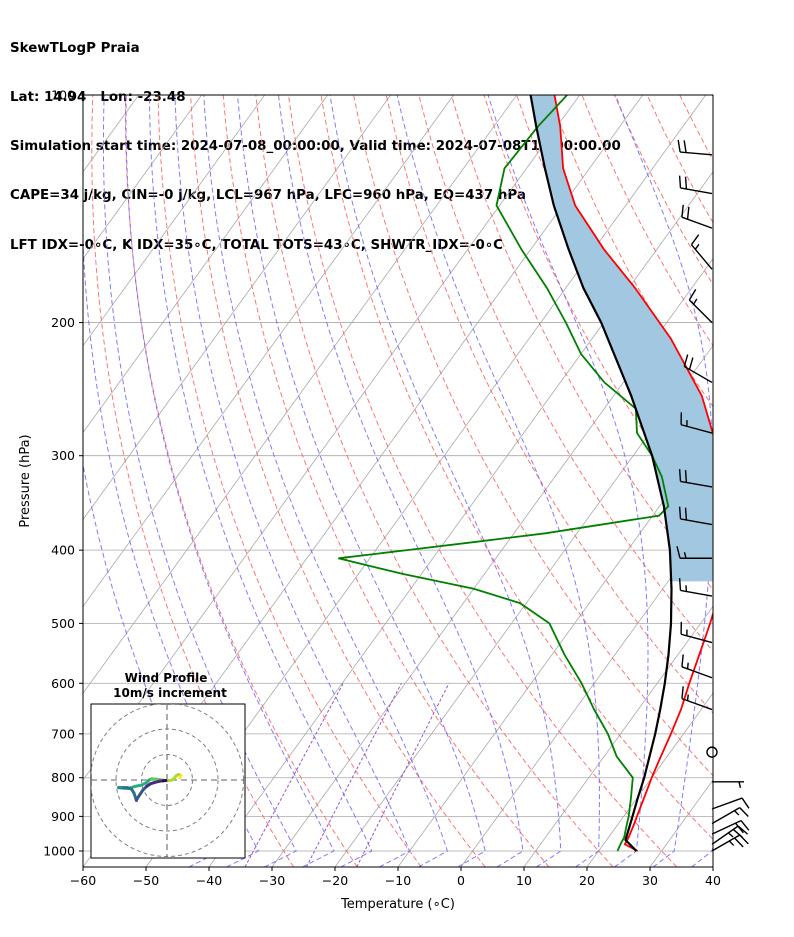 The image size is (794, 937). What do you see at coordinates (25, 480) in the screenshot?
I see `y-axis-label: Pressure (hPa)` at bounding box center [25, 480].